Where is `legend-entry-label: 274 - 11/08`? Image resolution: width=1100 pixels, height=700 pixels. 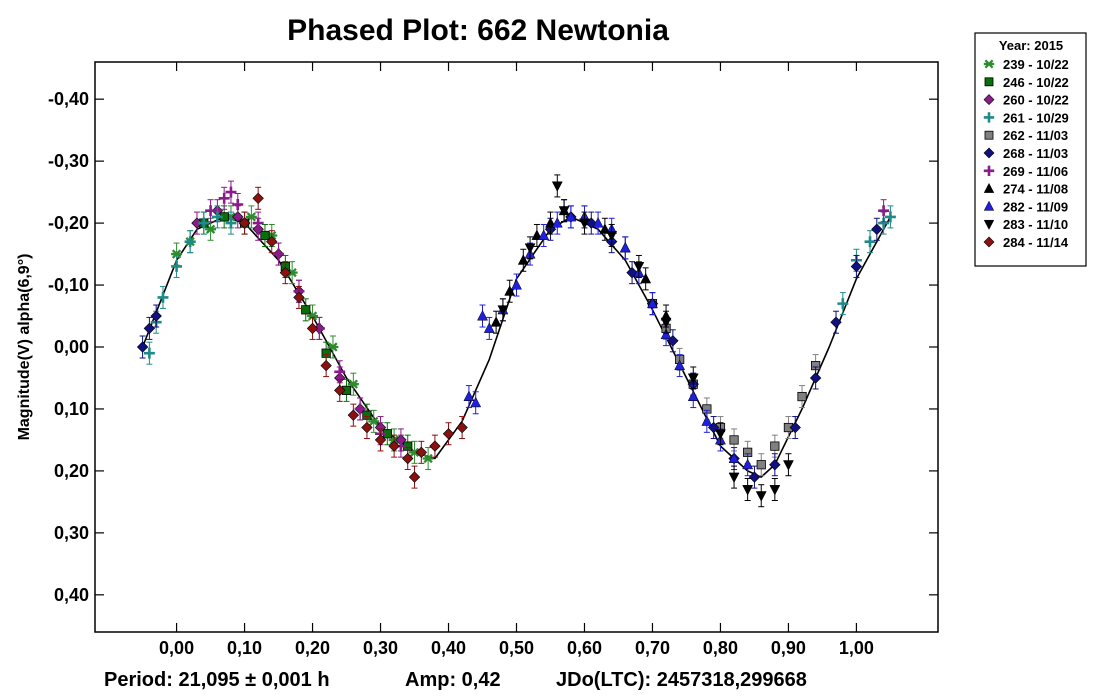 legend-entry-label: 274 - 11/08 is located at coordinates (1035, 189).